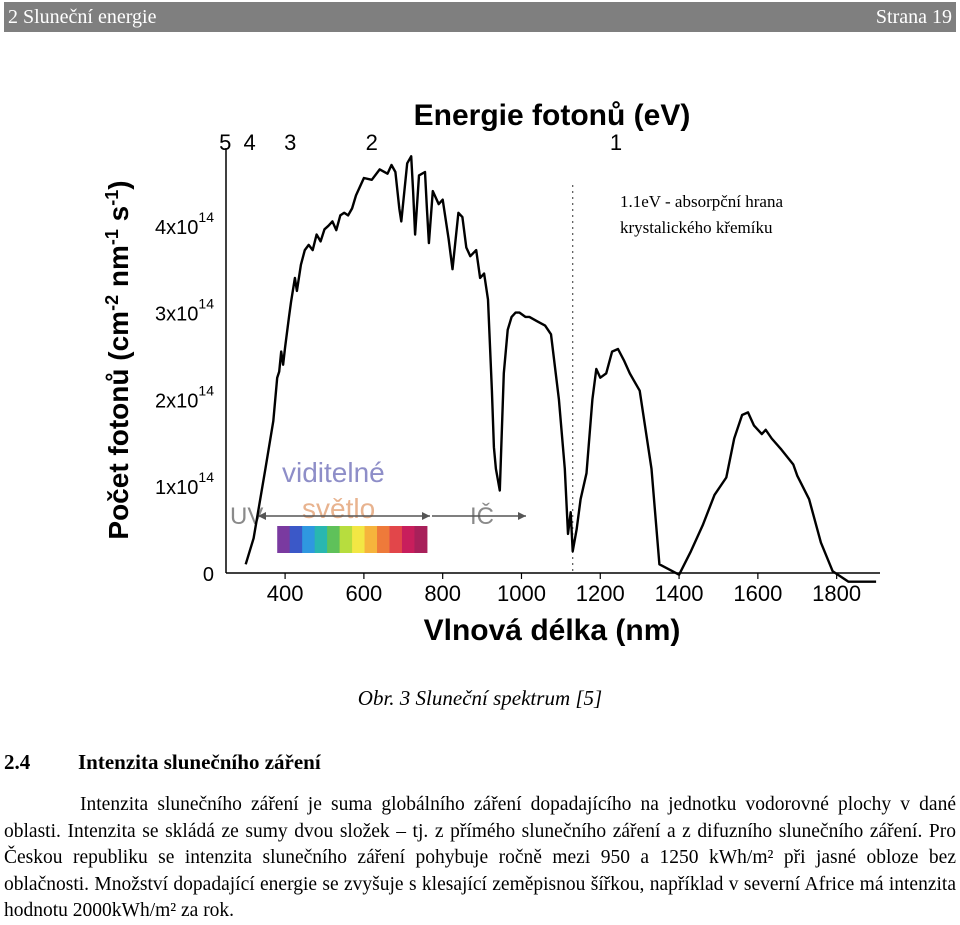  I want to click on absorption-edge-annotation: 1.1eV - absorpční hrana, so click(701, 201).